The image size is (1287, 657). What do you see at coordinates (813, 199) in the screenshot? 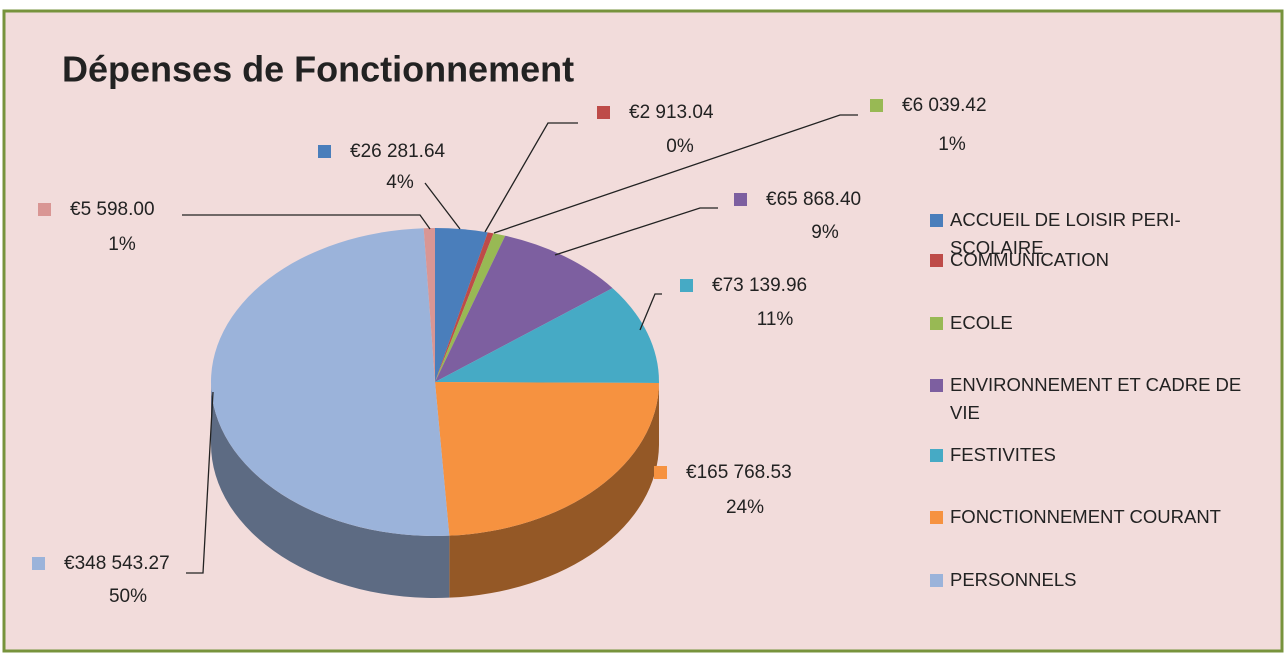
I see `data-label: €65 868.40` at bounding box center [813, 199].